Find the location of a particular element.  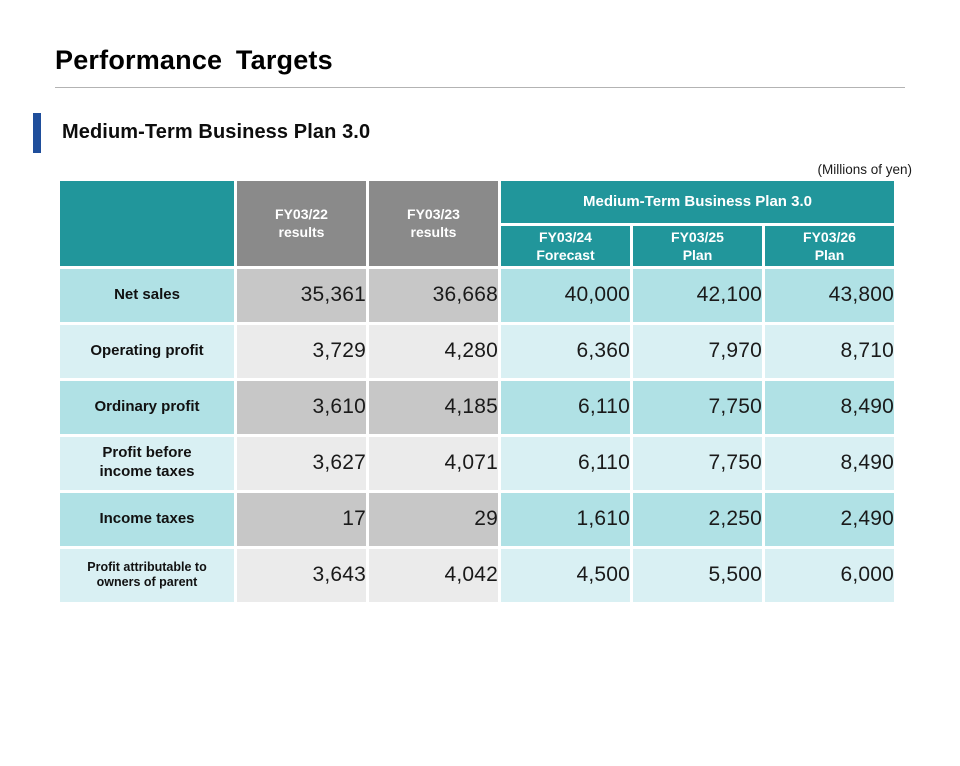

row-label: Profit attributable to owners of parent is located at coordinates (147, 575).